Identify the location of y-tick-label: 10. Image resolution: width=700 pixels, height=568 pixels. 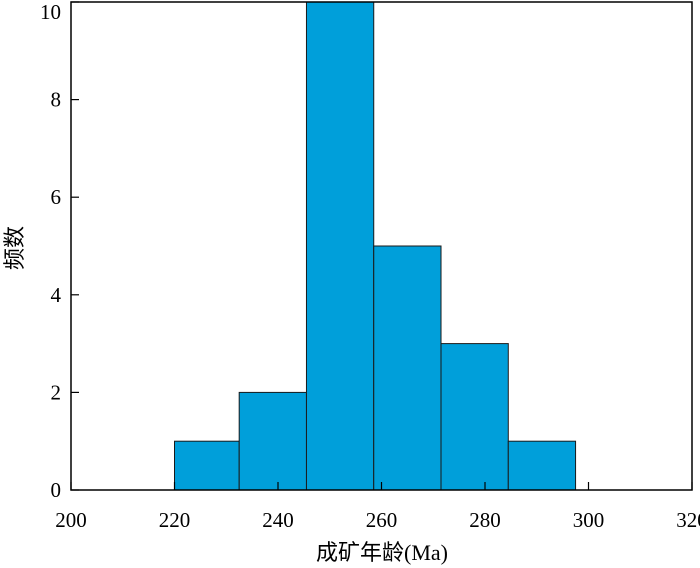
(50, 12).